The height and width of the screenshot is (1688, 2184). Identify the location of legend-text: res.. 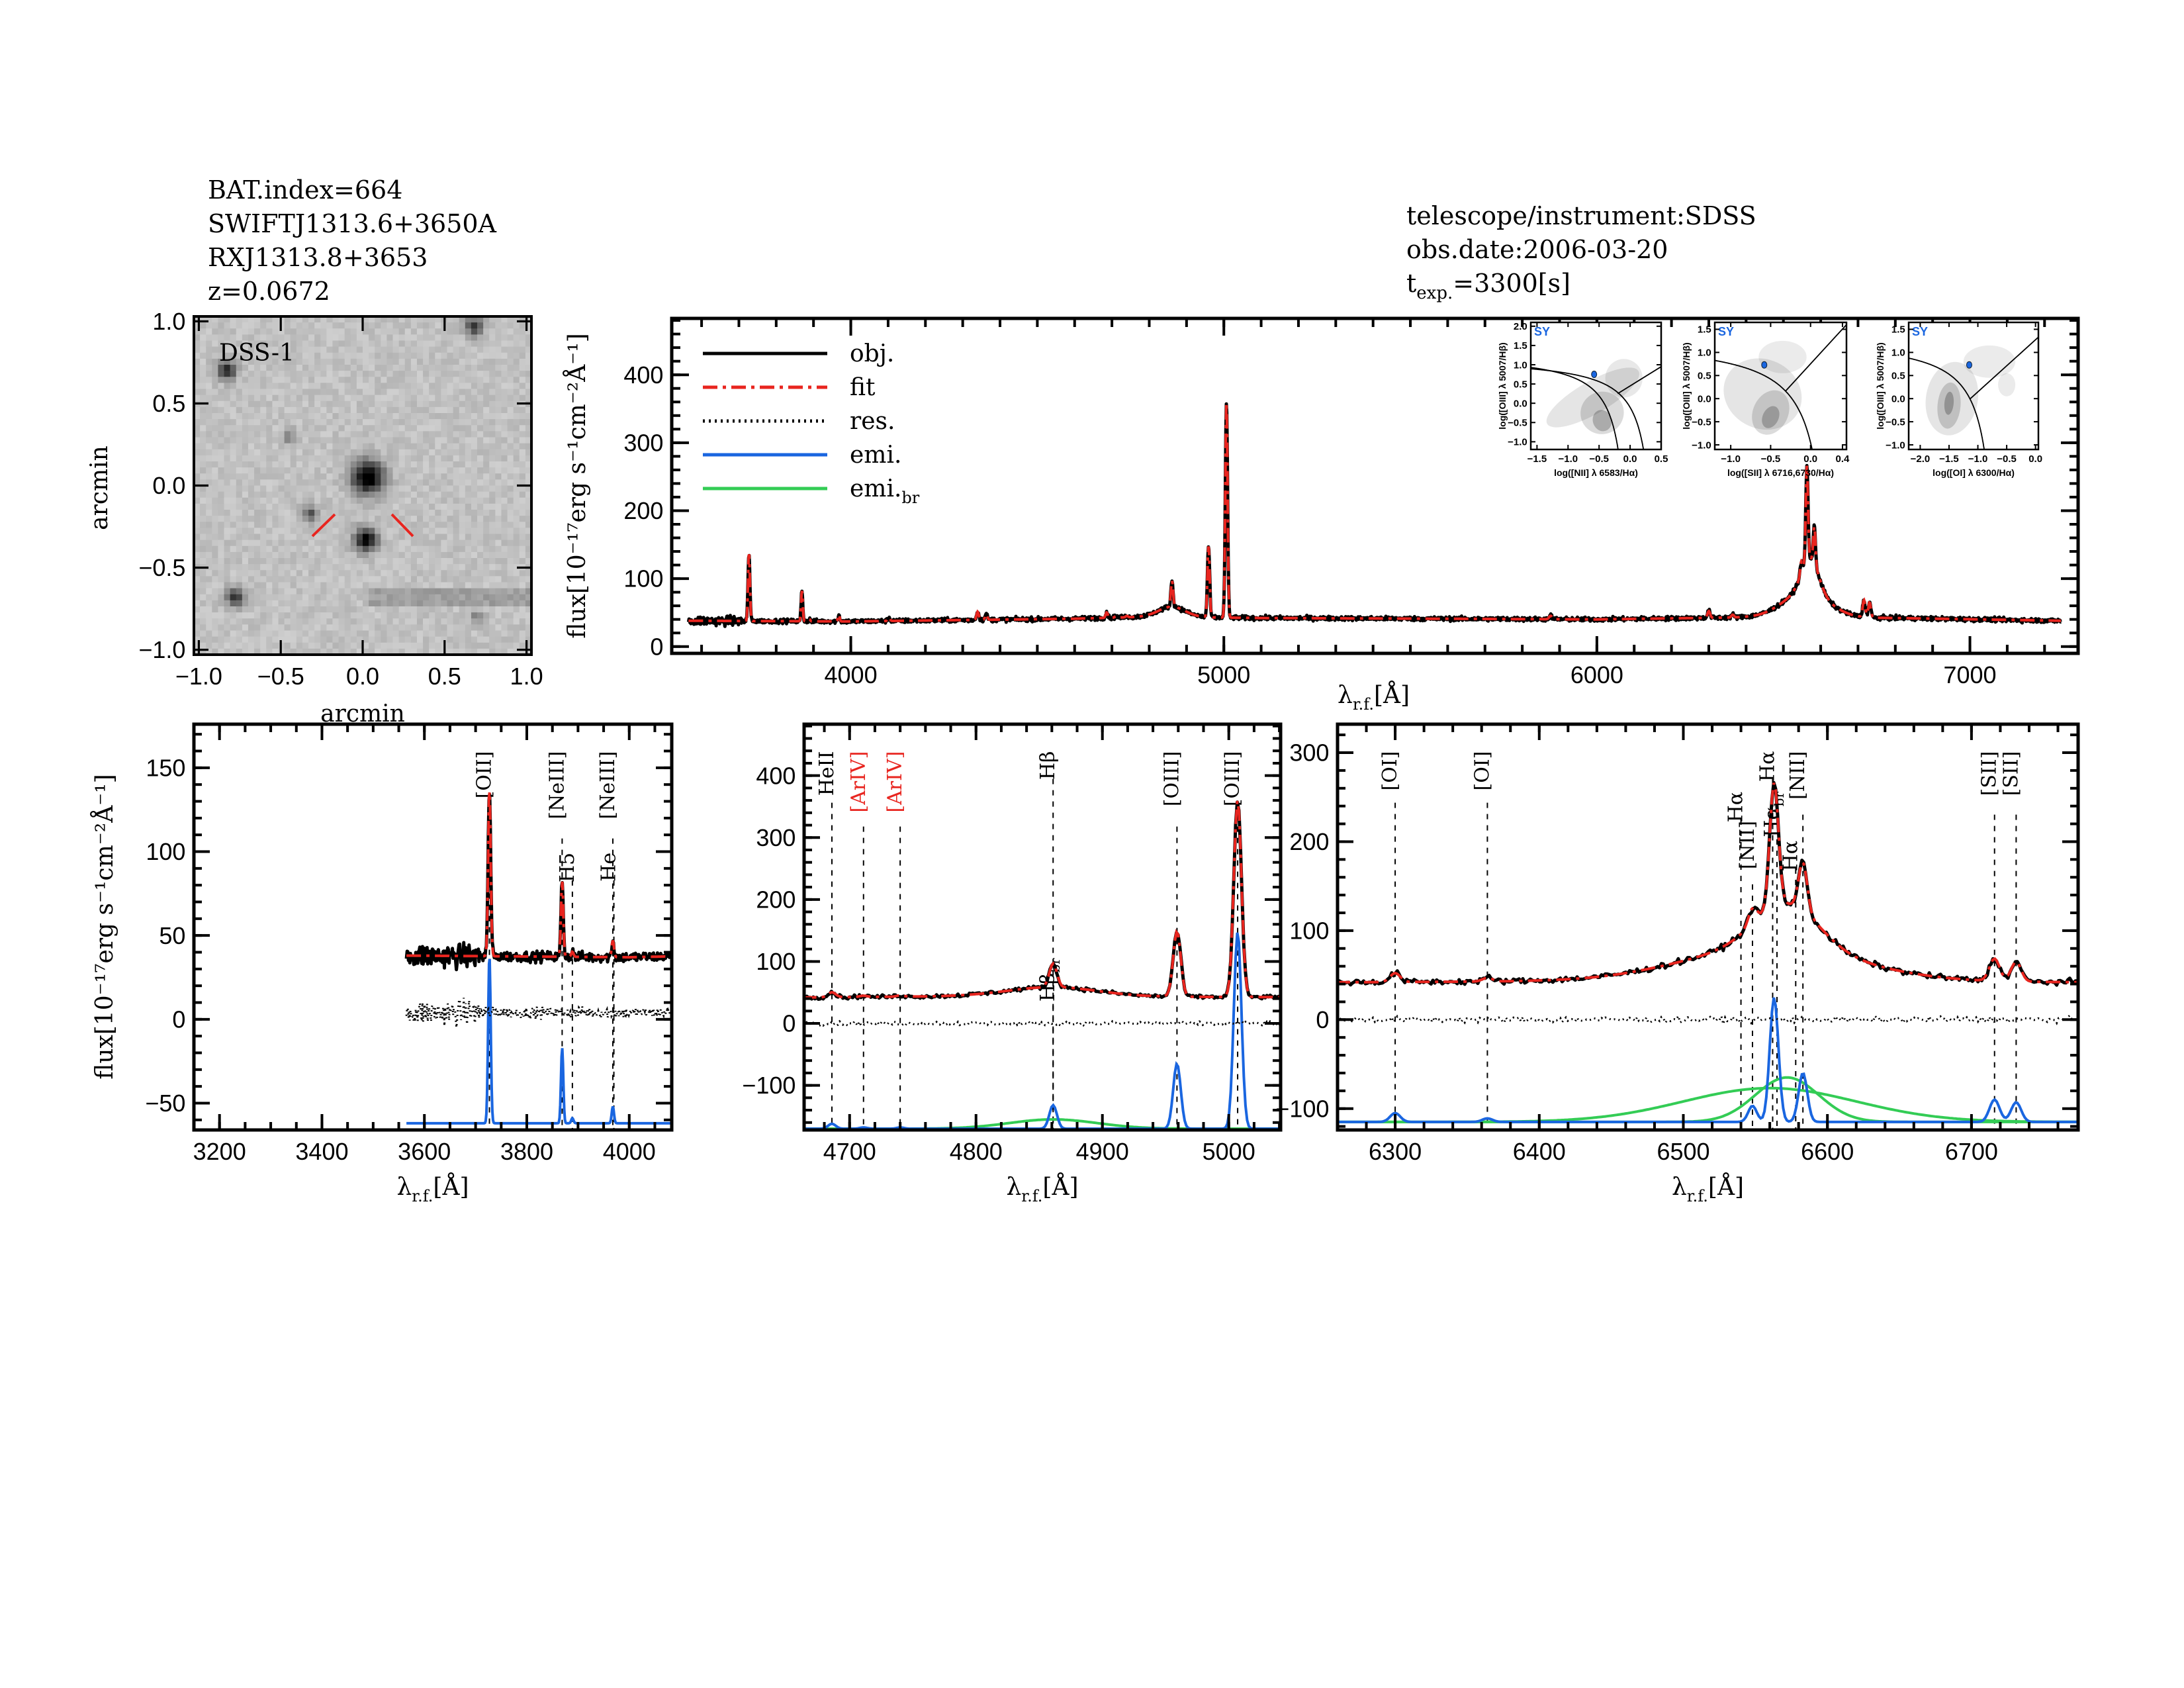
(872, 421).